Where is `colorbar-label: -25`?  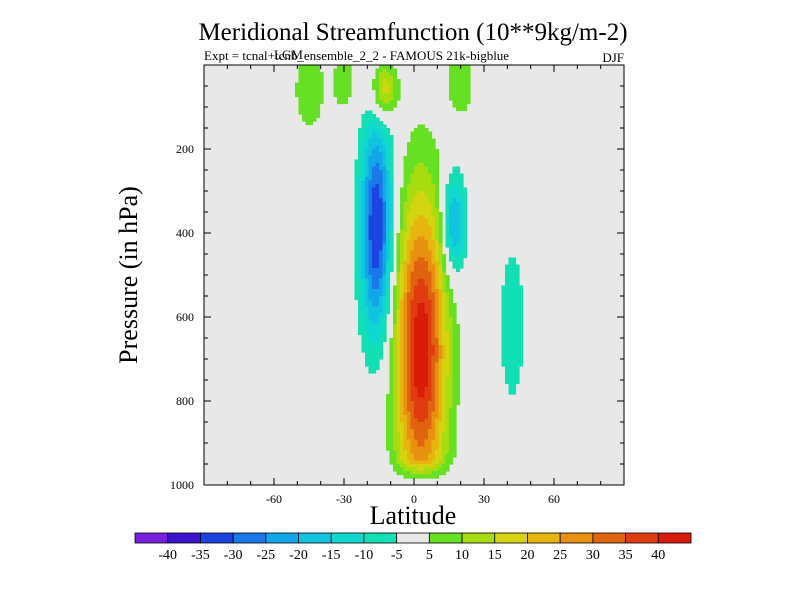 colorbar-label: -25 is located at coordinates (265, 555).